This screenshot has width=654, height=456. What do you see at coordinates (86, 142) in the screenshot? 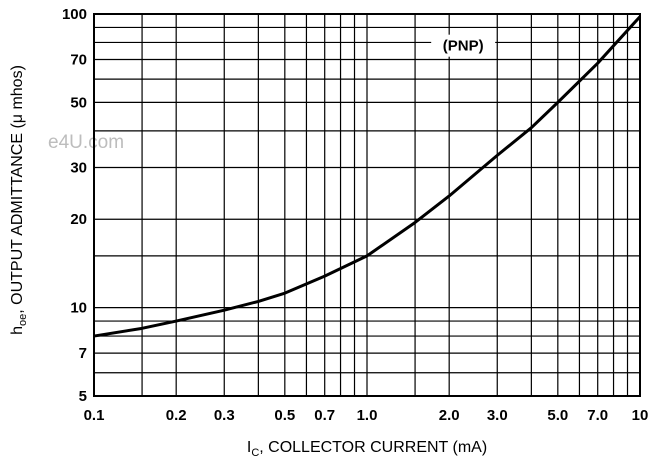
I see `watermark: e4U.com` at bounding box center [86, 142].